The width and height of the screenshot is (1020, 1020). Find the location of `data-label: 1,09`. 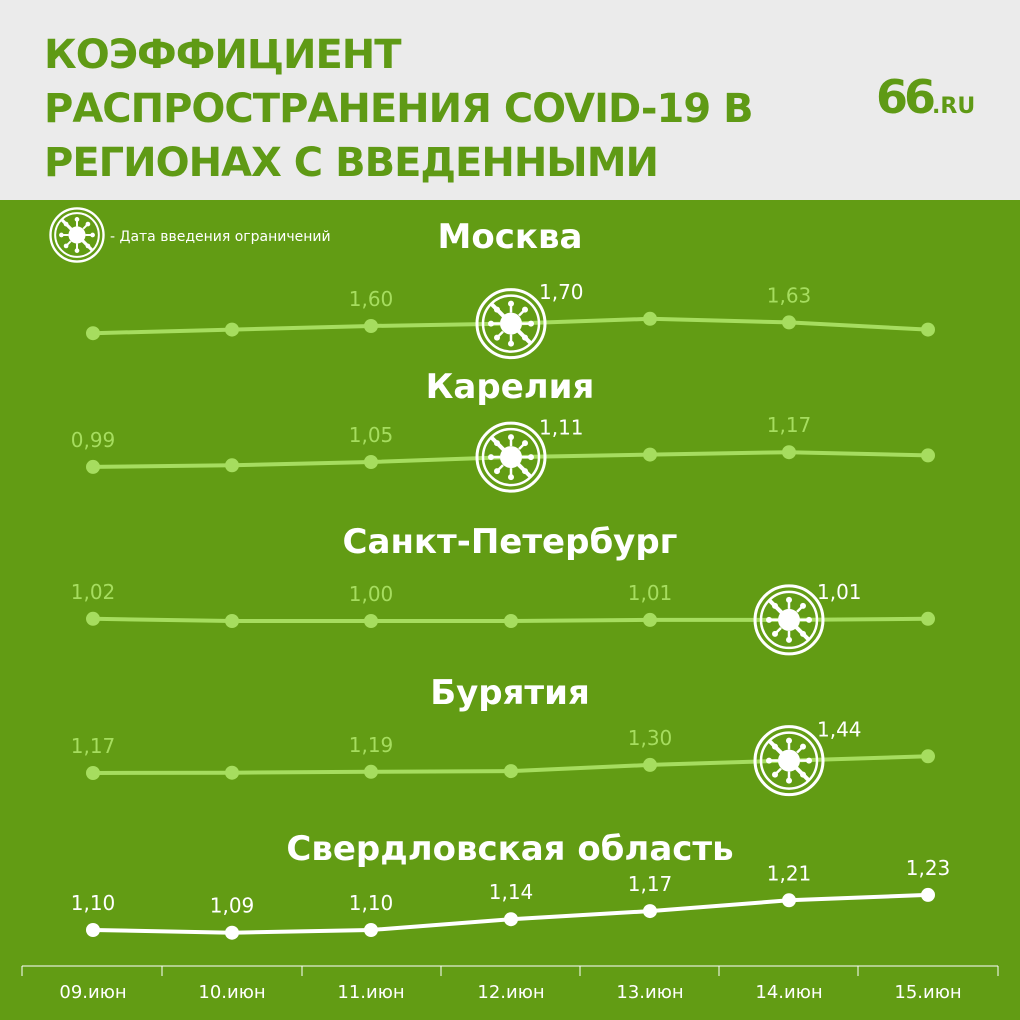

data-label: 1,09 is located at coordinates (232, 906).